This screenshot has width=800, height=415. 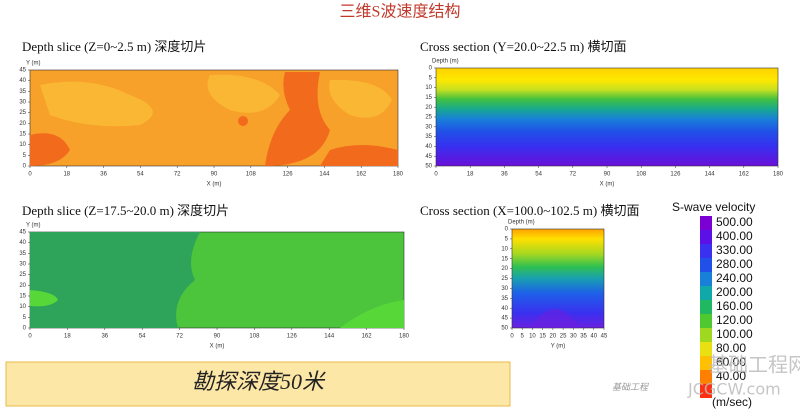 I want to click on banner-box, so click(x=258, y=384).